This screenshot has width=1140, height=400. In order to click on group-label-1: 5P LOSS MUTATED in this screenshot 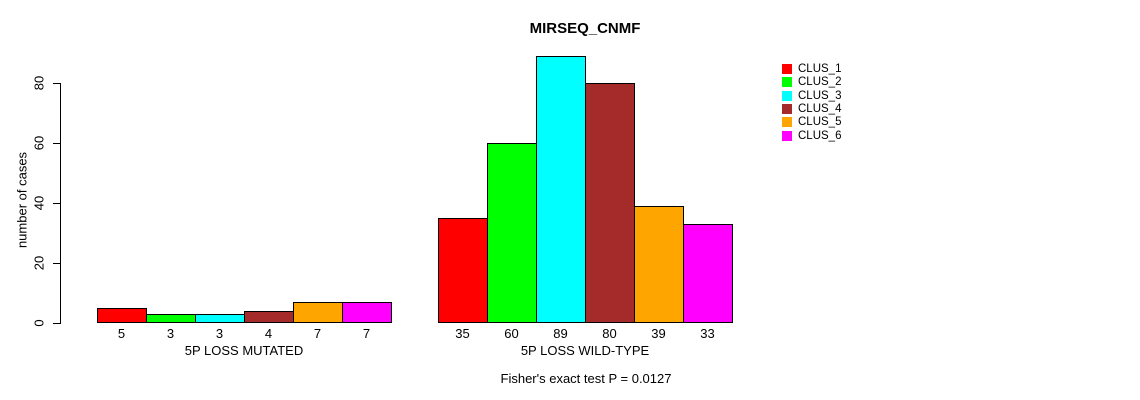, I will do `click(244, 350)`.